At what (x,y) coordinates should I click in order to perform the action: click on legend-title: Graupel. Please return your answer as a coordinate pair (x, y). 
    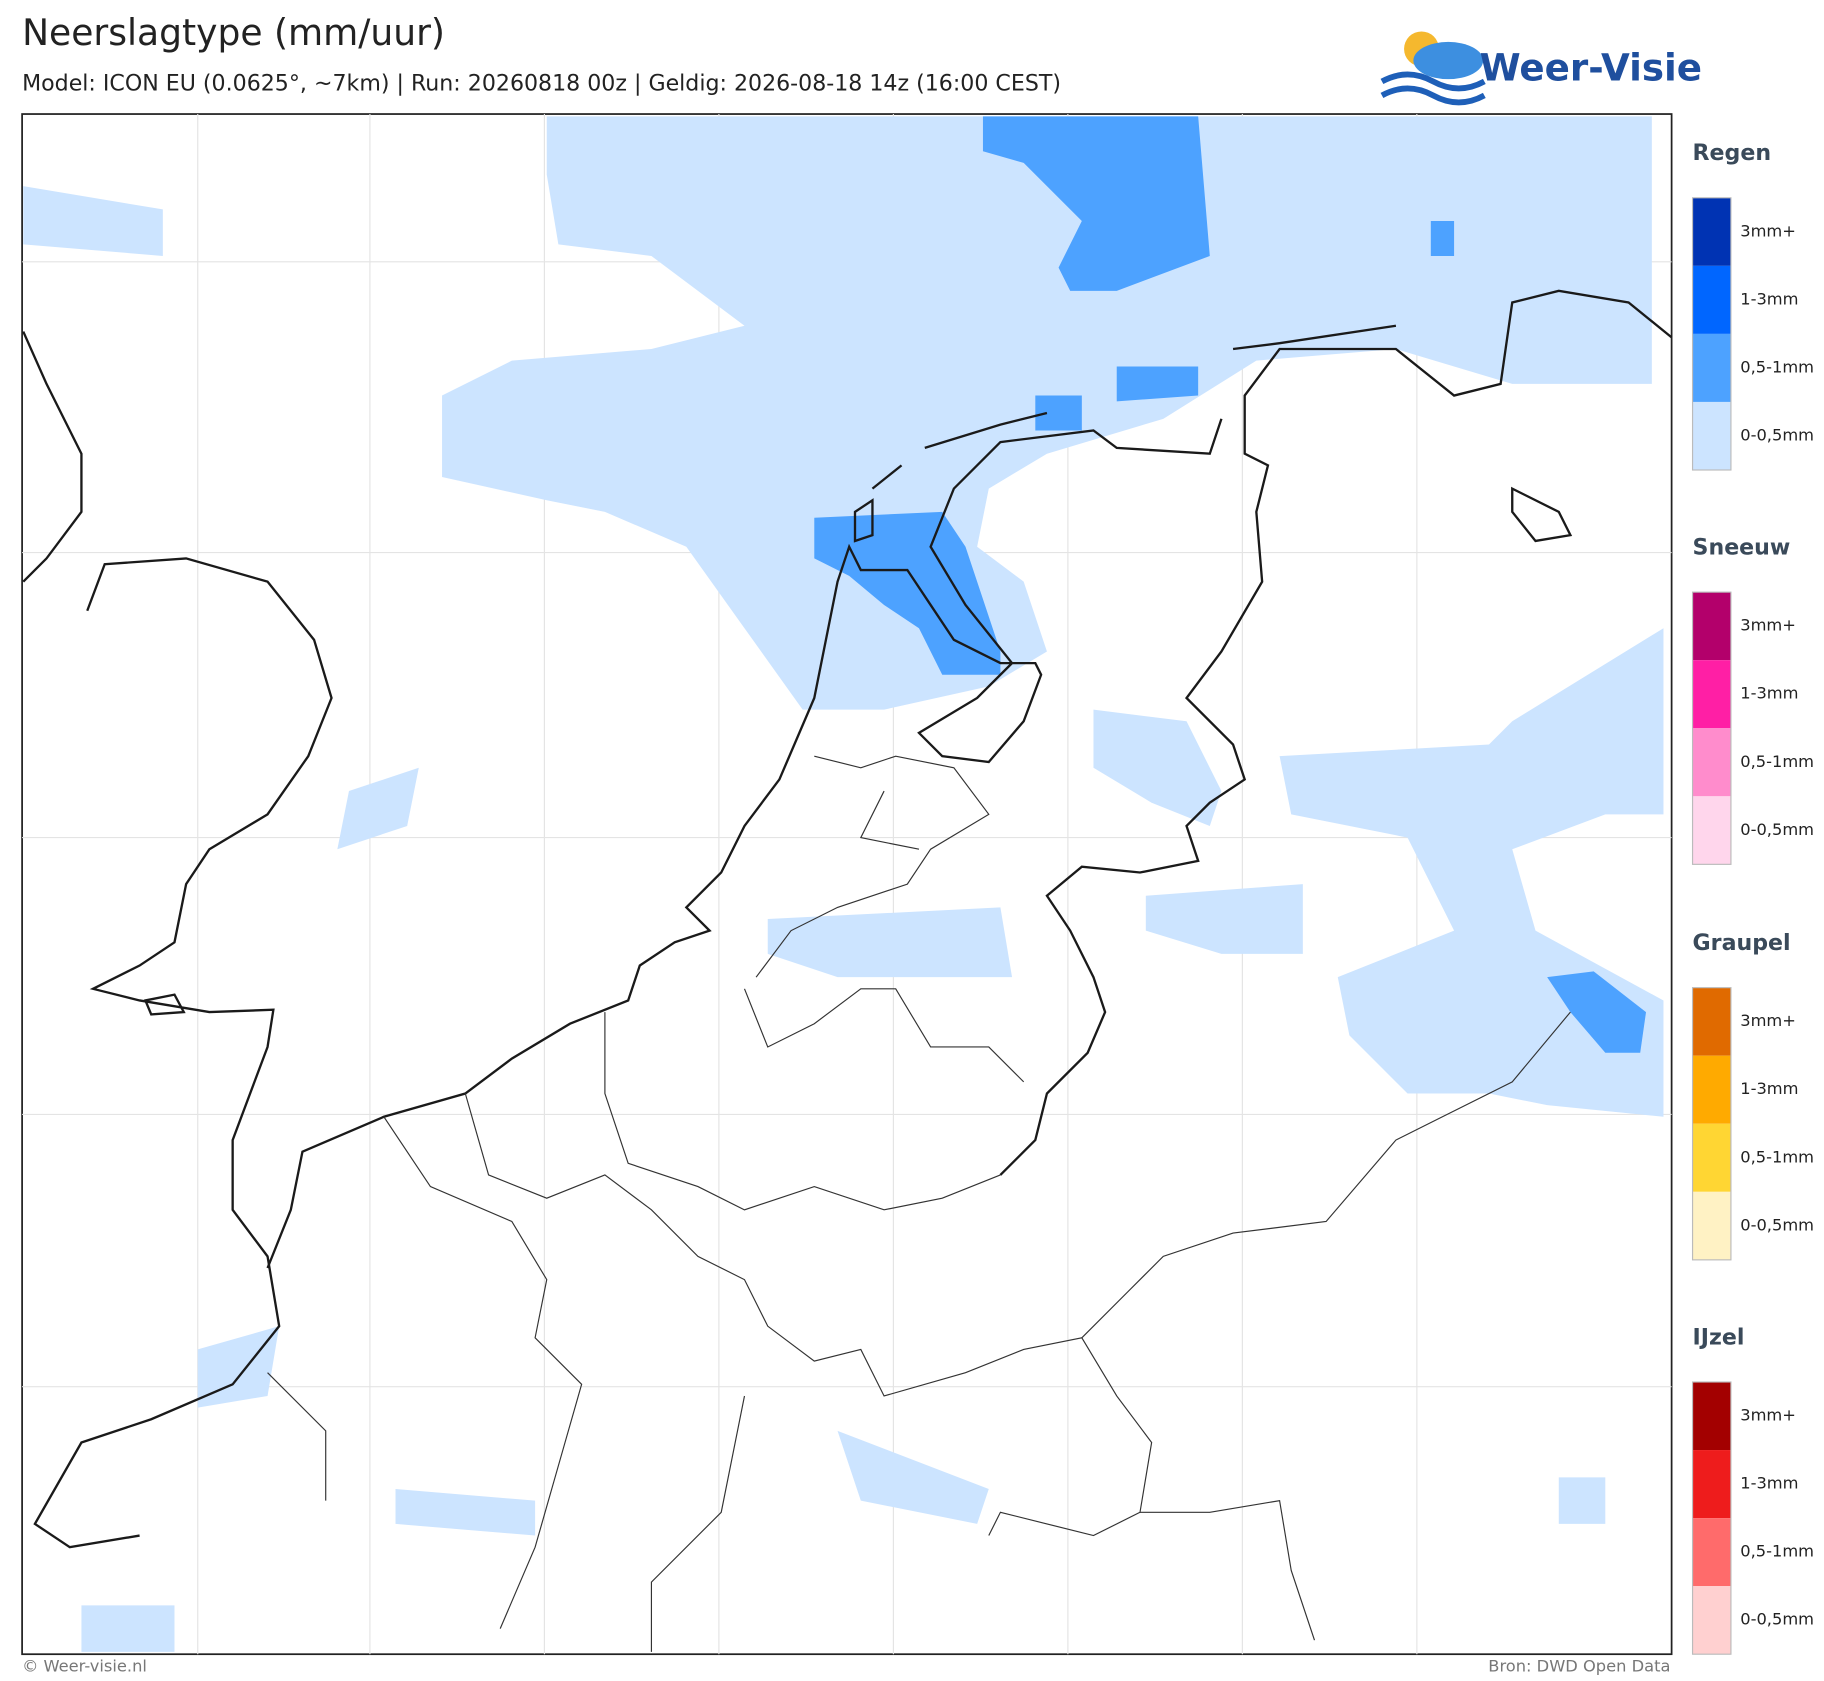
    Looking at the image, I should click on (1742, 943).